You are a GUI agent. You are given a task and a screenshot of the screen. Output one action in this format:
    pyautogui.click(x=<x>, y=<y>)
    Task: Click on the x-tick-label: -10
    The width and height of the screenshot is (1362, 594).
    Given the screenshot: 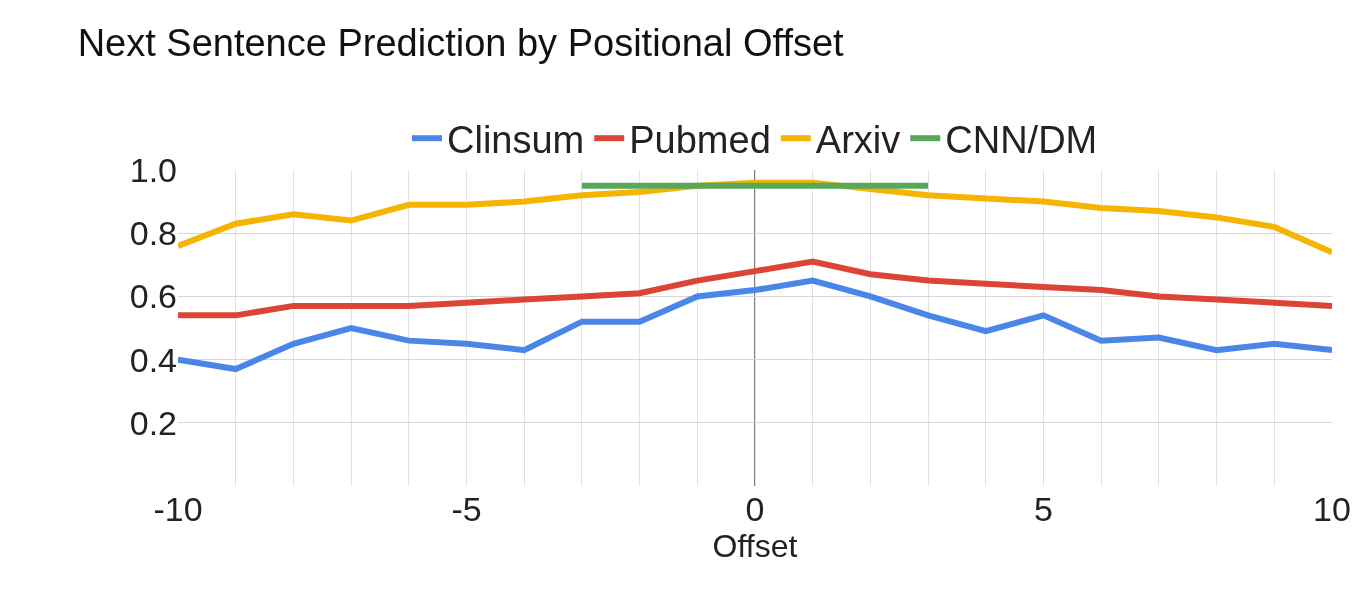 What is the action you would take?
    pyautogui.click(x=178, y=509)
    